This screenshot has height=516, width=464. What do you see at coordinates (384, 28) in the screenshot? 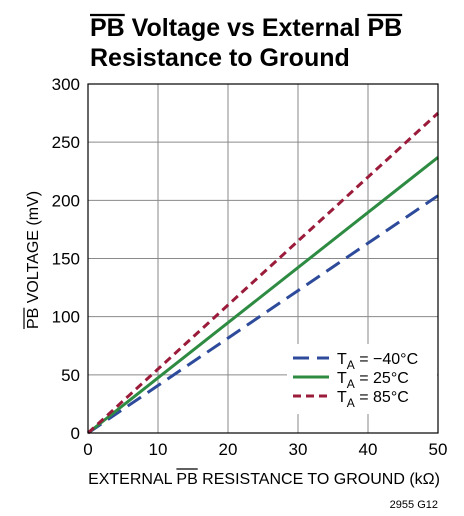
I see `title-overline-text-2: PB` at bounding box center [384, 28].